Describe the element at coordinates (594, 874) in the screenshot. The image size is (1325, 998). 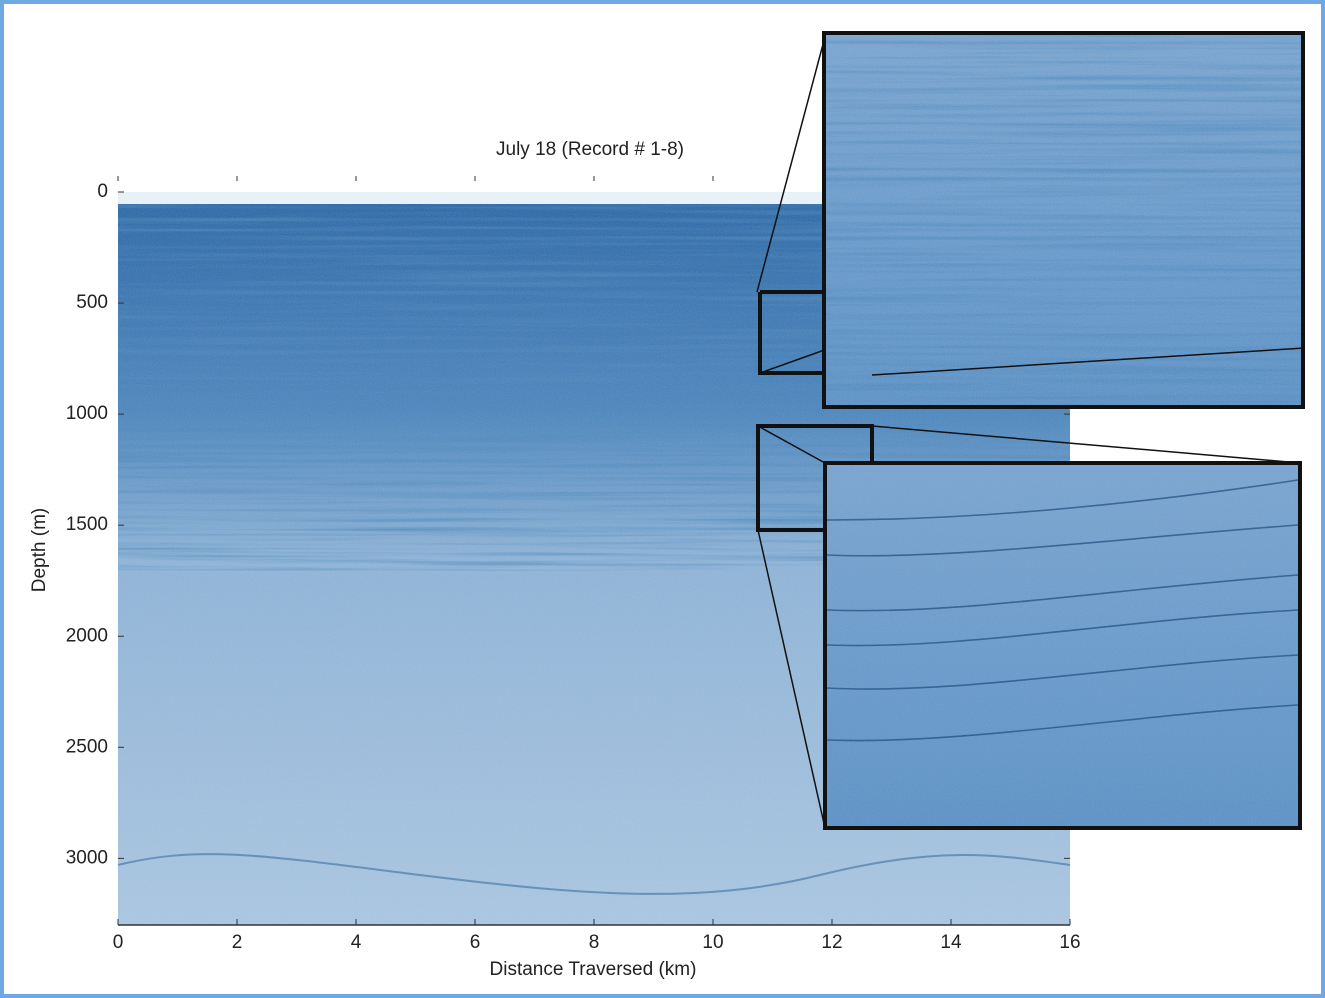
I see `seafloor` at that location.